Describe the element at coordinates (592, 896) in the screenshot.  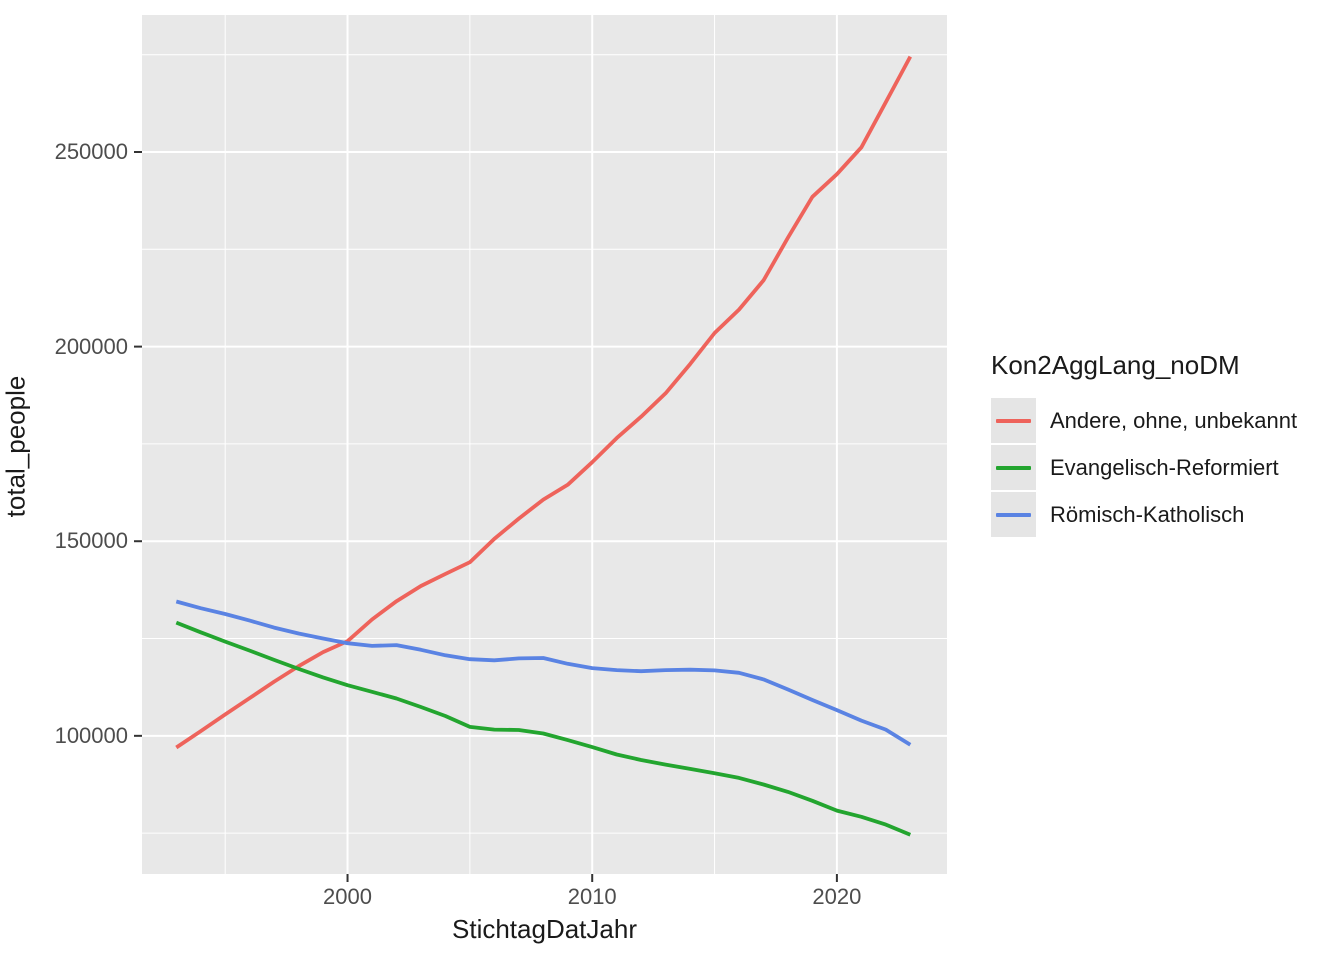
I see `x-tick-label: 2010` at that location.